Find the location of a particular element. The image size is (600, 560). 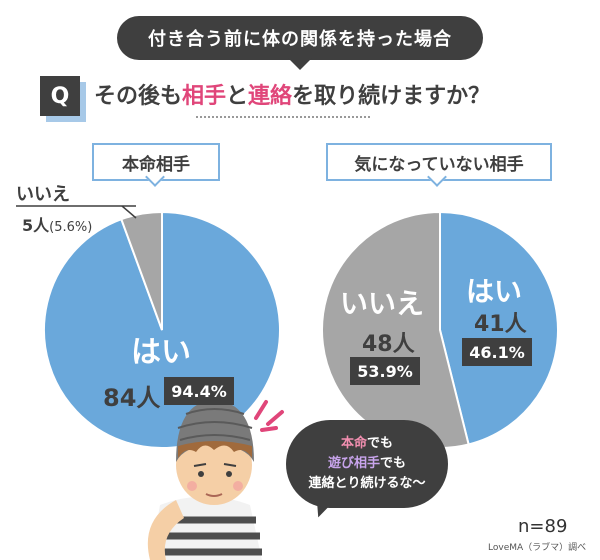

bubble-line-1: 本命でも is located at coordinates (367, 444).